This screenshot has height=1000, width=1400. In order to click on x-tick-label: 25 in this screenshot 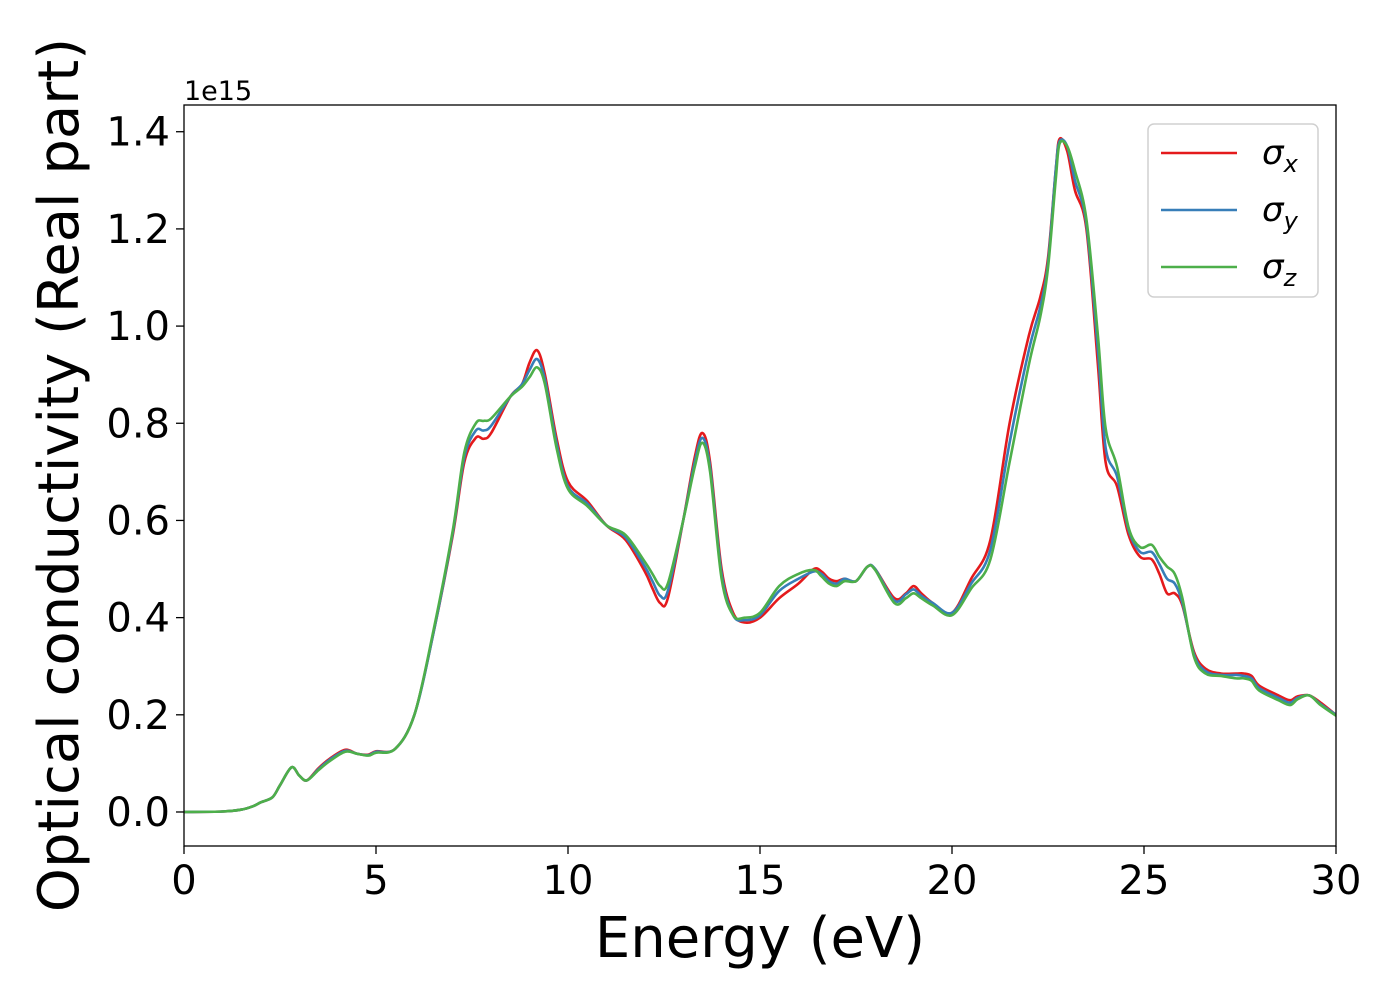, I will do `click(1144, 881)`.